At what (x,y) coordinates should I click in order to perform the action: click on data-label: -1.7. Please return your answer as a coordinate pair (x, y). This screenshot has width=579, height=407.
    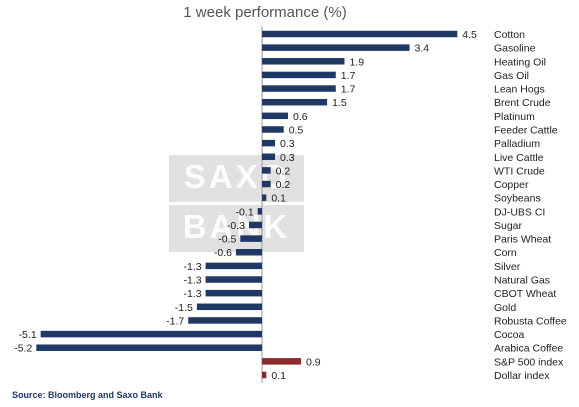
    Looking at the image, I should click on (175, 321).